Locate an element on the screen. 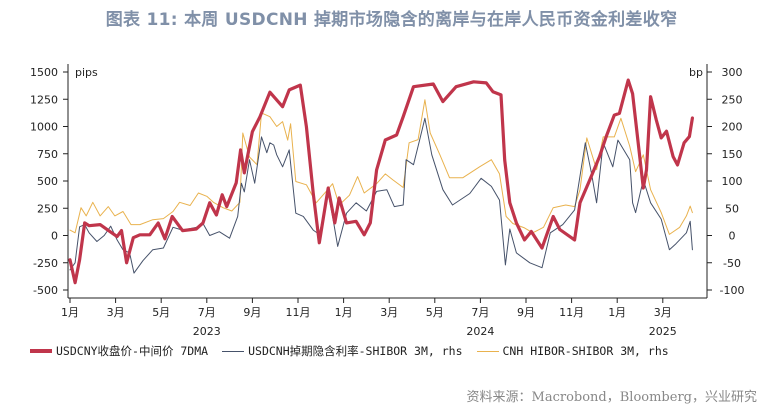  right-axis-tick-label: 50 is located at coordinates (732, 208).